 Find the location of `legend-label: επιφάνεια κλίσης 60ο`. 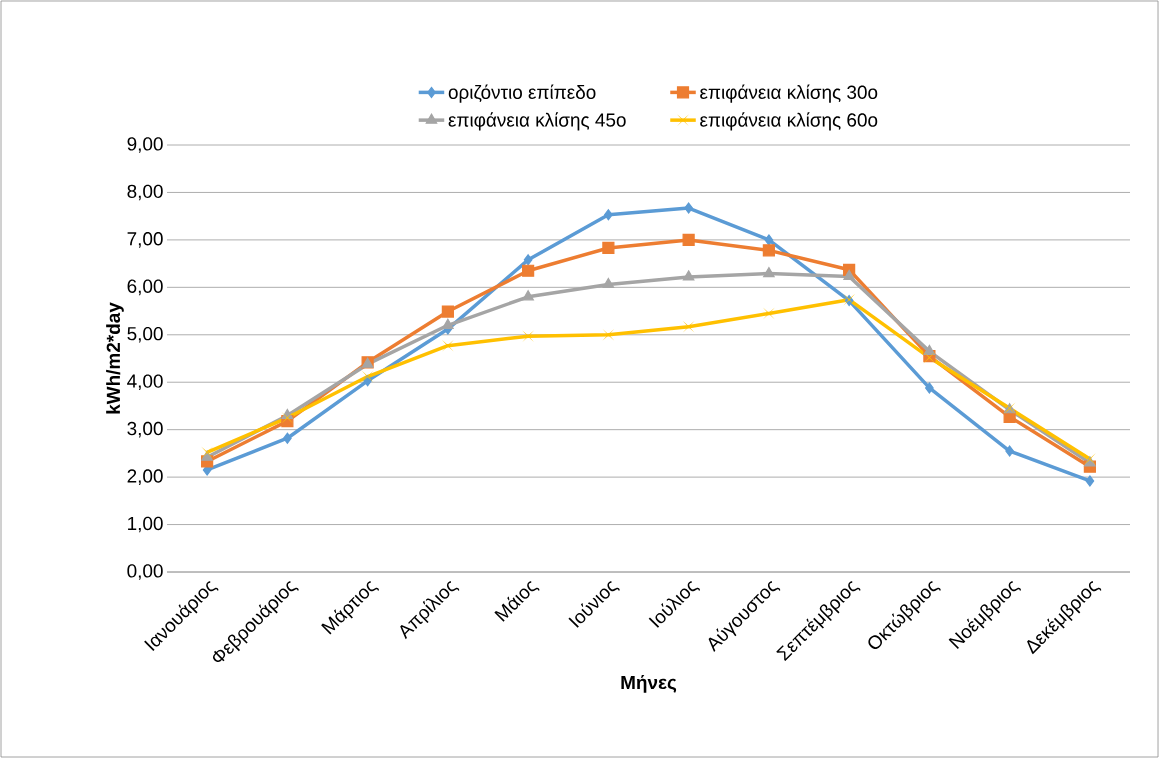

legend-label: επιφάνεια κλίσης 60ο is located at coordinates (789, 121).